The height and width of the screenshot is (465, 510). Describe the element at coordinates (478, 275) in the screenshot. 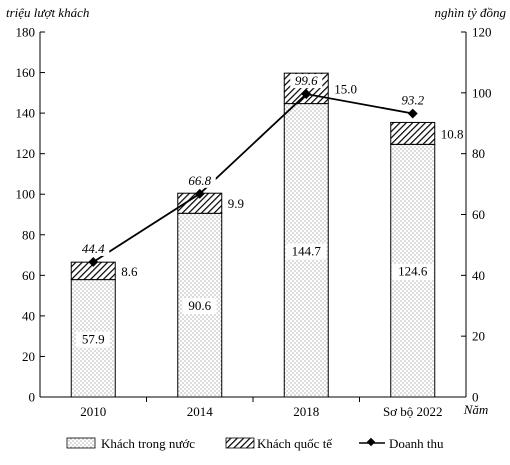

I see `y2-tick-label: 40` at that location.